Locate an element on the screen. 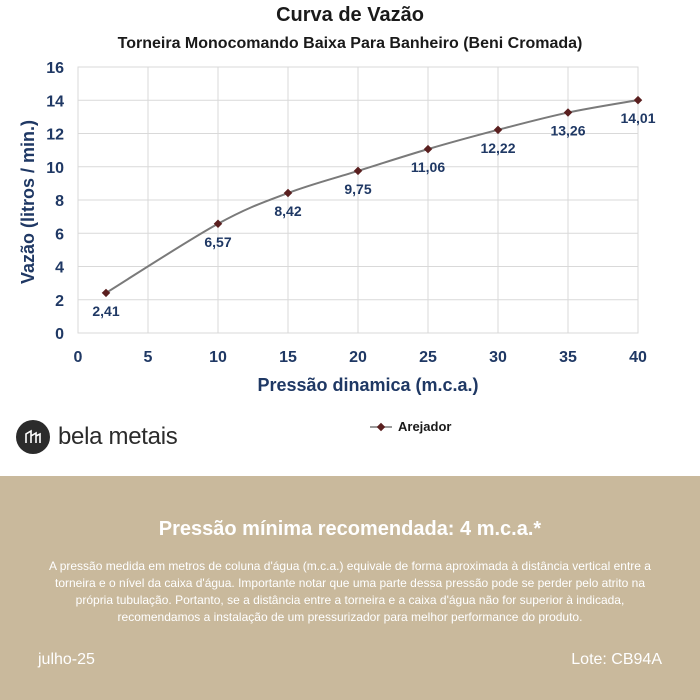  legend-marker-icon is located at coordinates (381, 426).